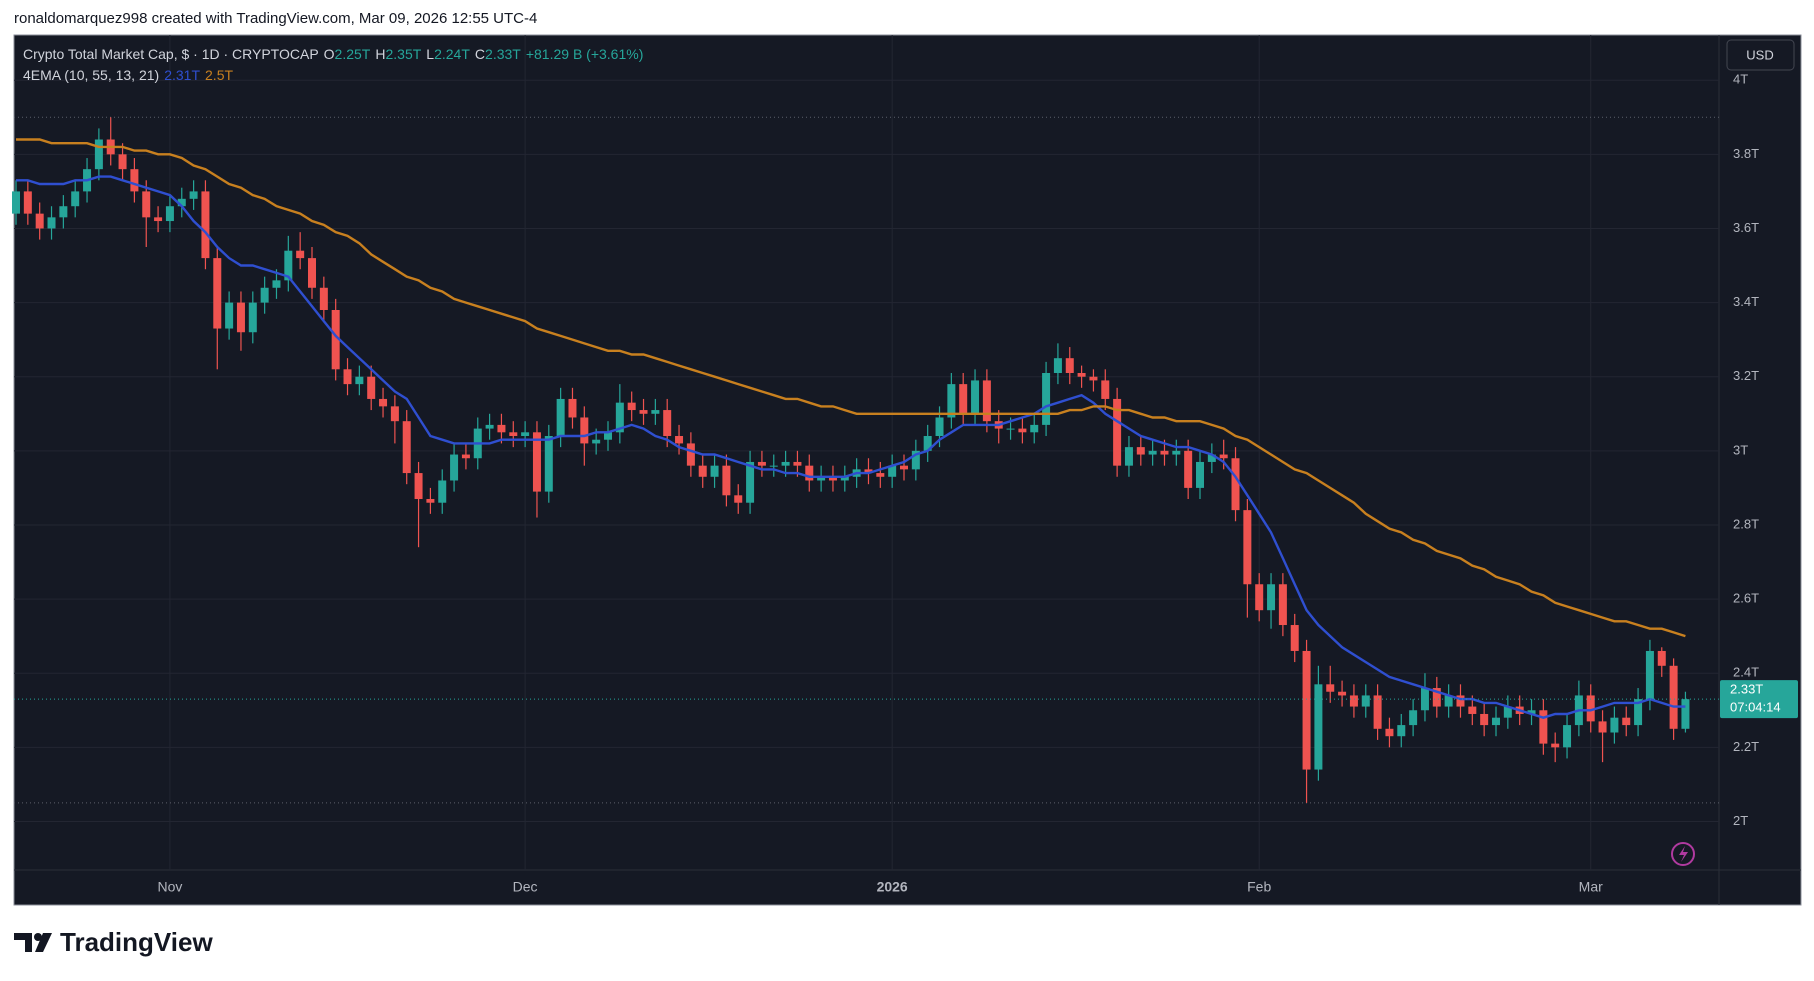 The height and width of the screenshot is (981, 1814). I want to click on ohlc-key: H, so click(380, 54).